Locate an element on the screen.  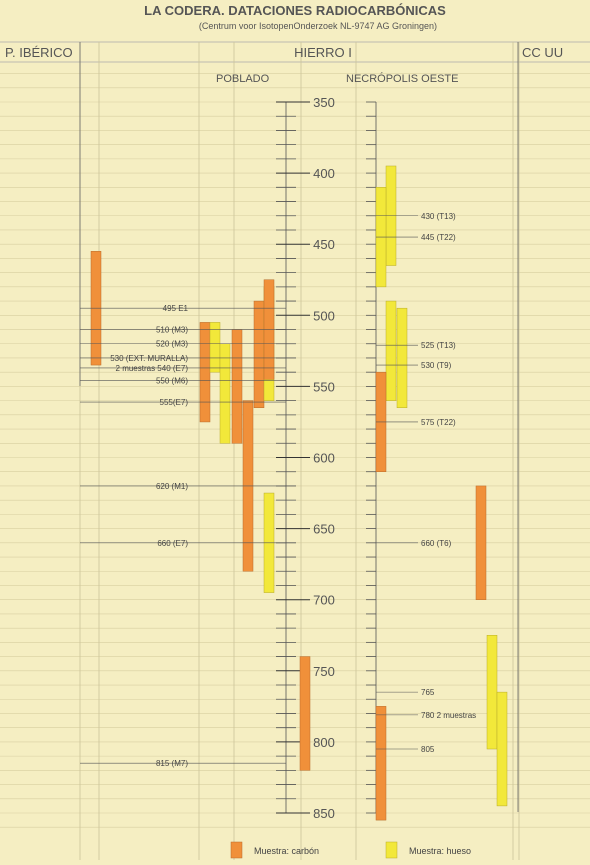
date-label: 780 2 muestras is located at coordinates (448, 715).